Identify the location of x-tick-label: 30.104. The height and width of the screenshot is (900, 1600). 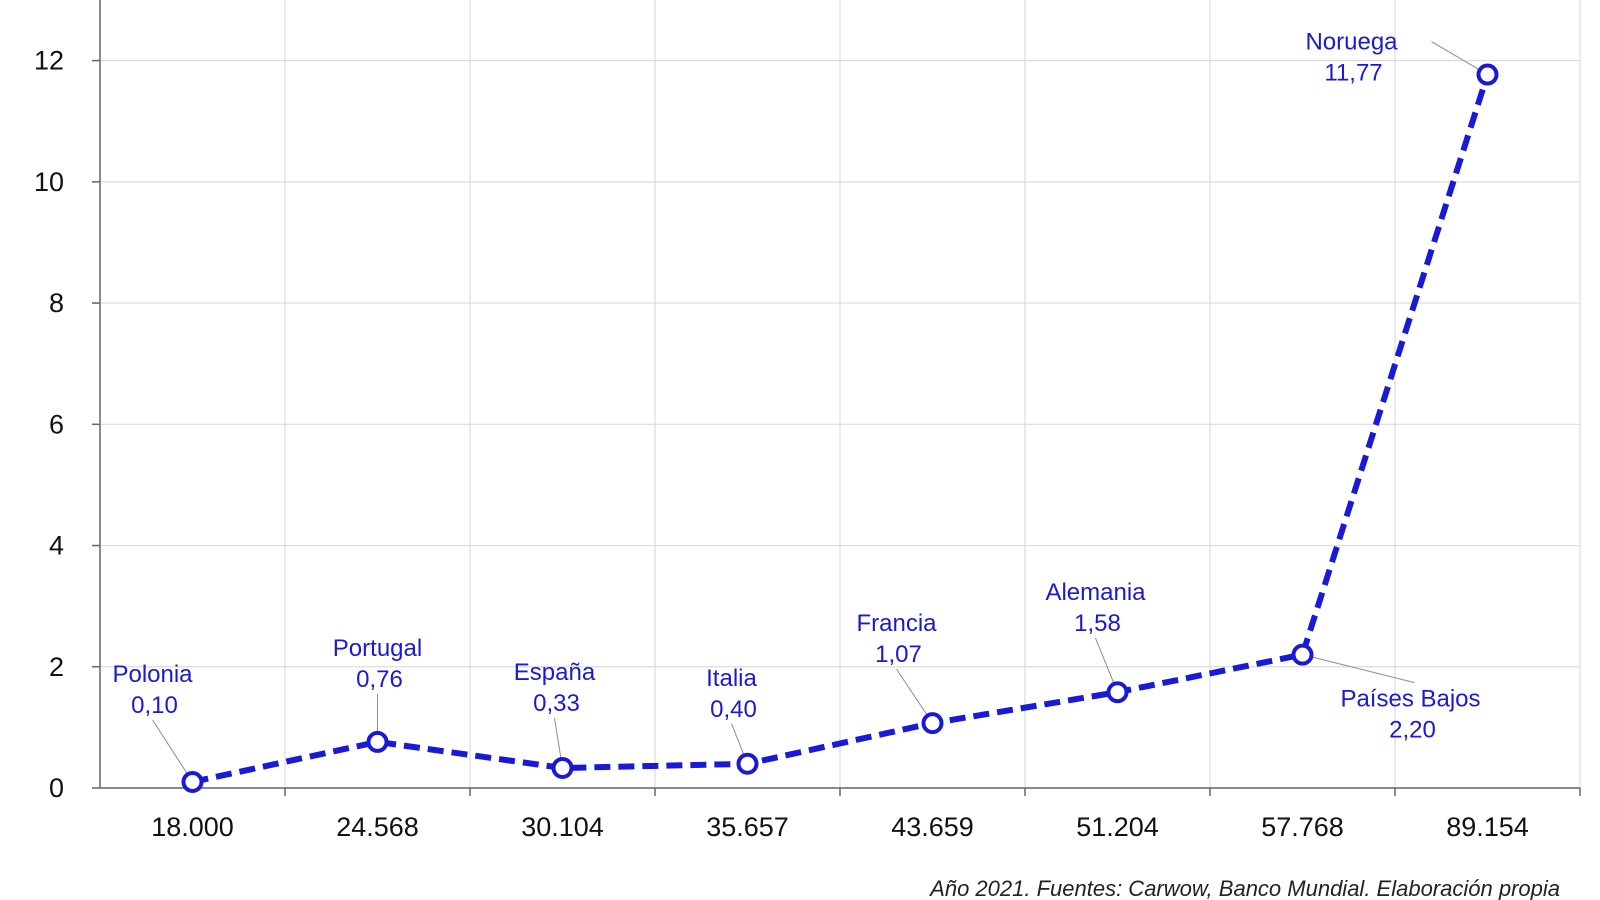
(562, 827).